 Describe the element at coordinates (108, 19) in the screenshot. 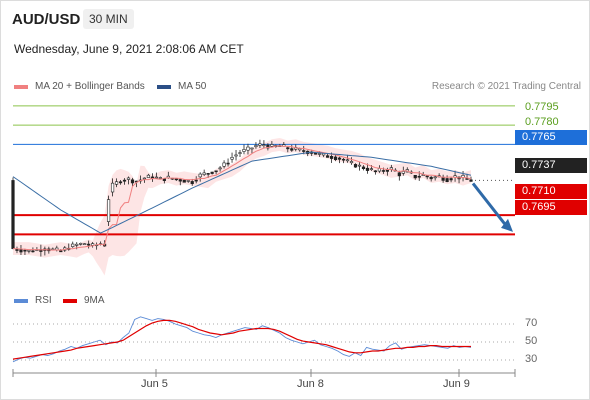

I see `timeframe-badge: 30 MIN` at that location.